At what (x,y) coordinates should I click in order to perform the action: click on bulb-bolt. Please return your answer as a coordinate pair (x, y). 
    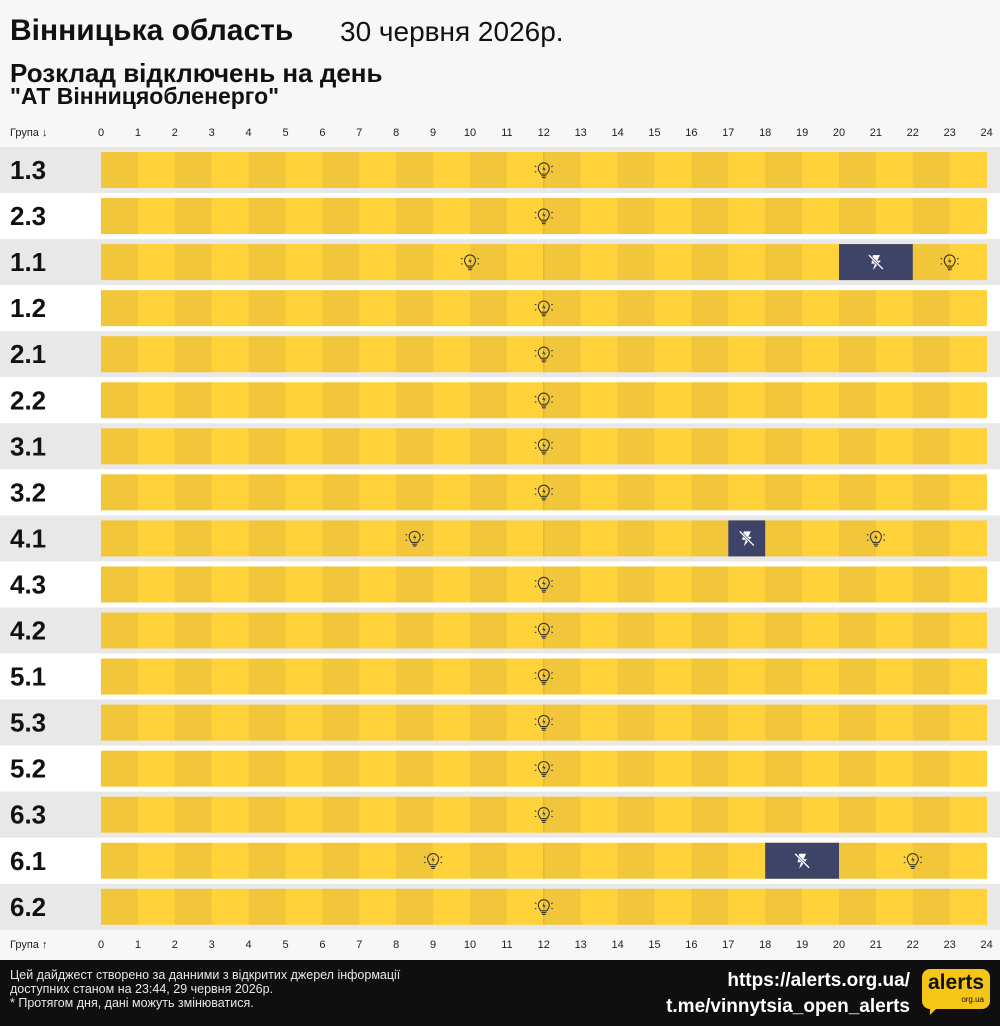
    Looking at the image, I should click on (544, 353).